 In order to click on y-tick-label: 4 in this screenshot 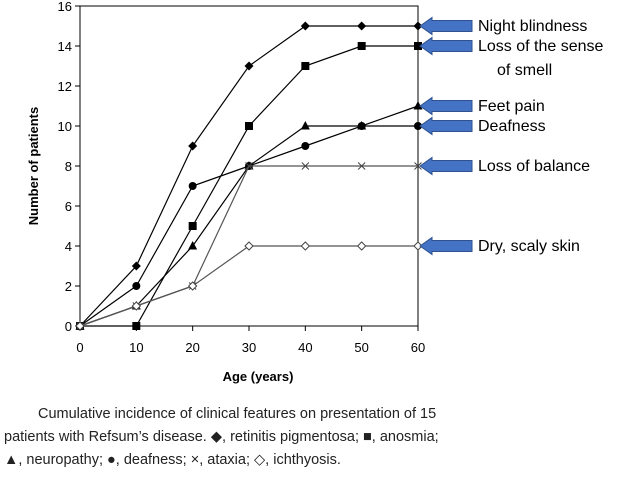, I will do `click(68, 246)`.